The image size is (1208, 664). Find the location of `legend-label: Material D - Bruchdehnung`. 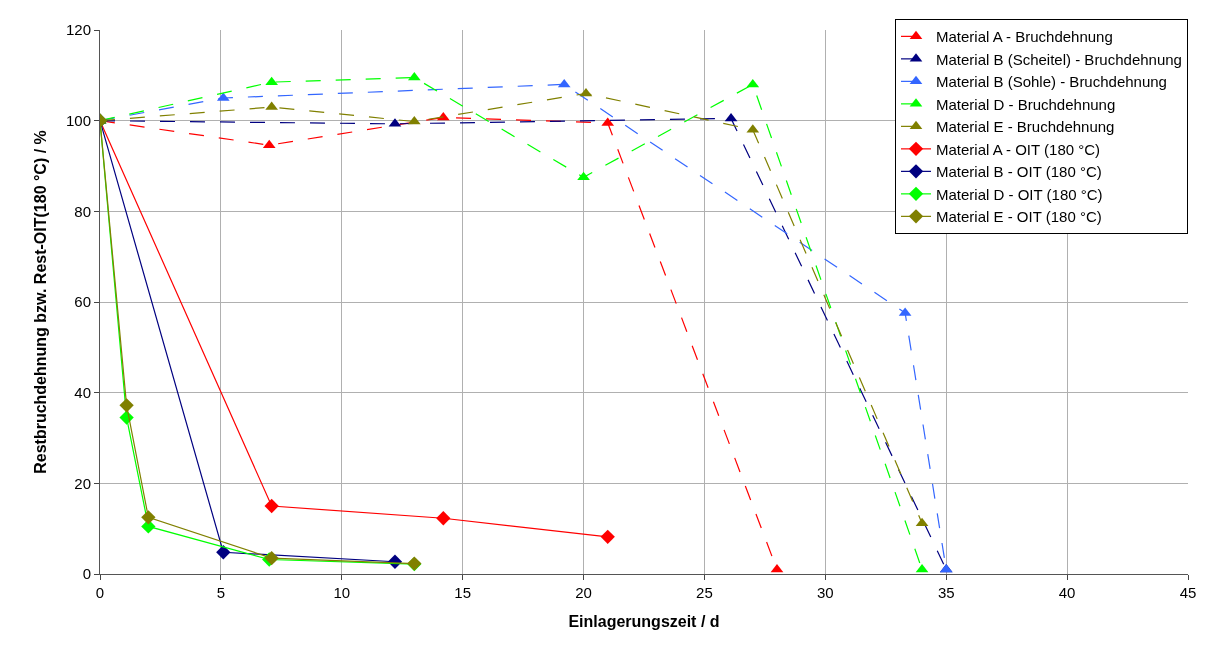

legend-label: Material D - Bruchdehnung is located at coordinates (1026, 104).